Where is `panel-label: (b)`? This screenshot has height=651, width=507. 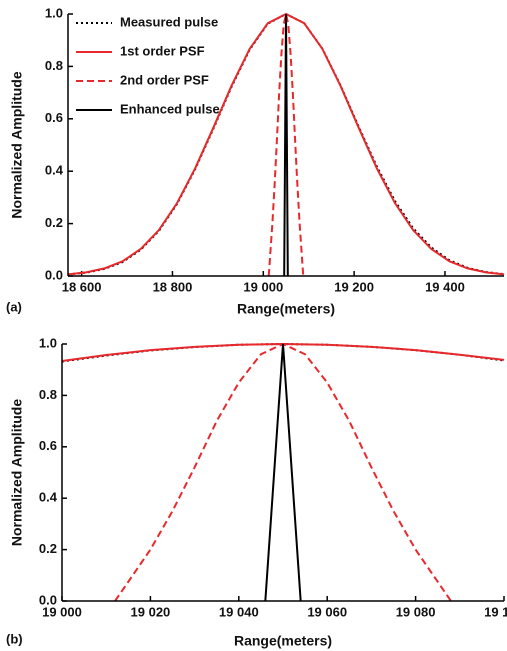 panel-label: (b) is located at coordinates (14, 638).